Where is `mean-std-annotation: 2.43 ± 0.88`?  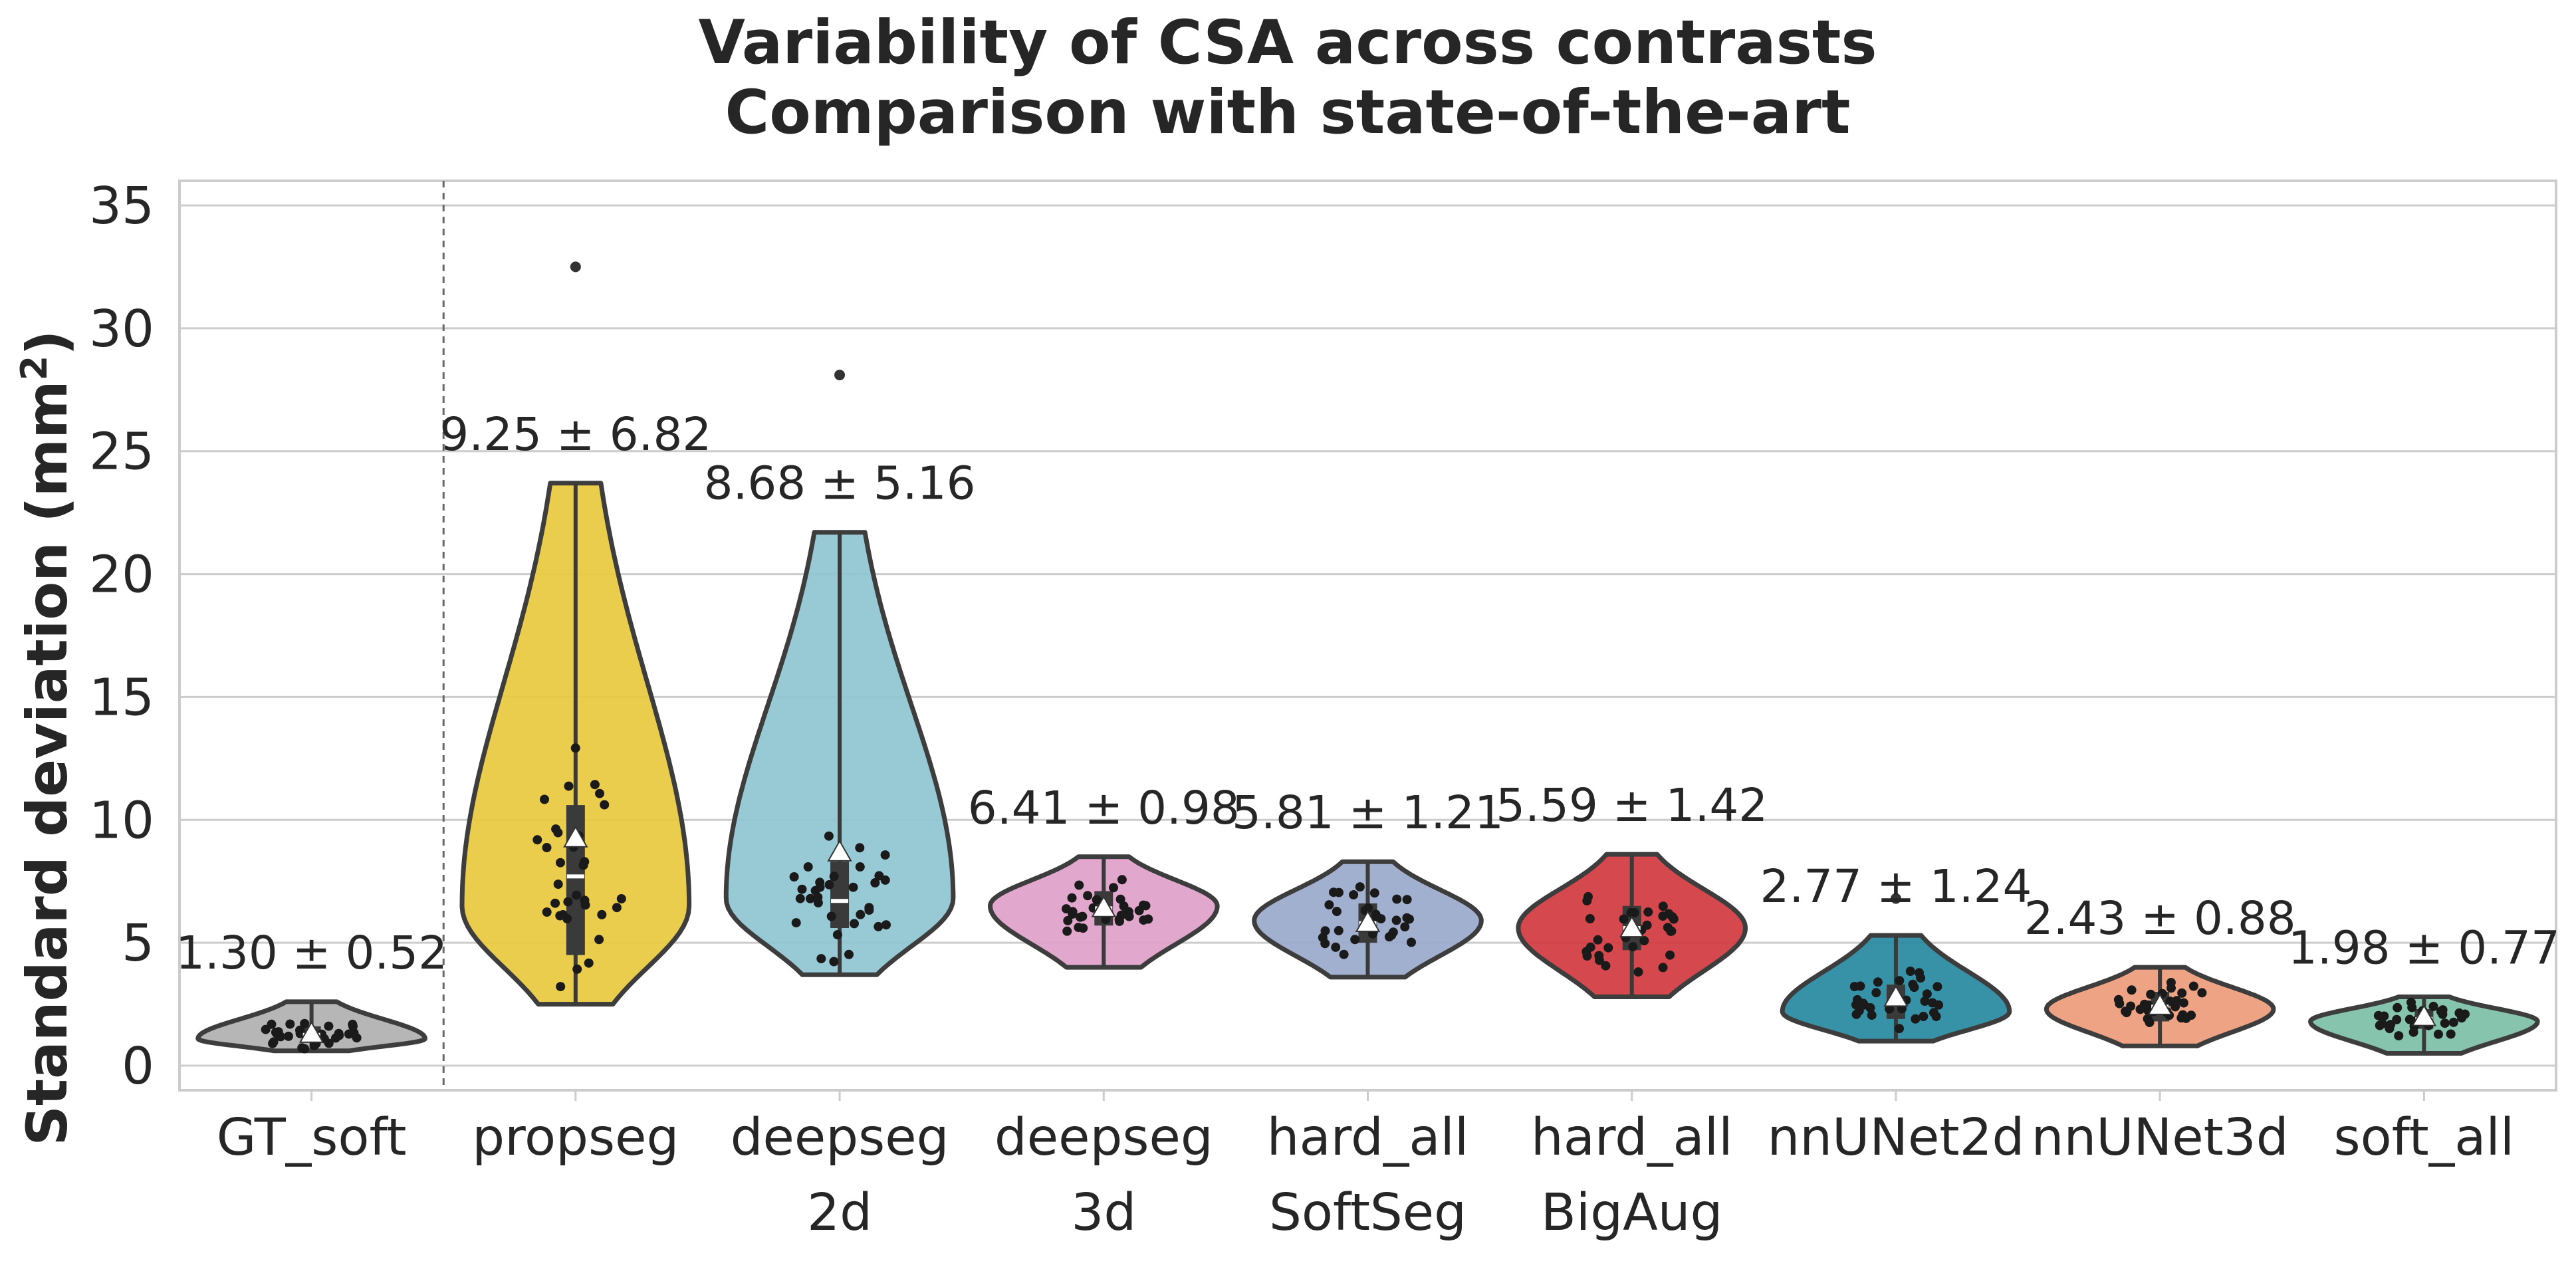 mean-std-annotation: 2.43 ± 0.88 is located at coordinates (2160, 918).